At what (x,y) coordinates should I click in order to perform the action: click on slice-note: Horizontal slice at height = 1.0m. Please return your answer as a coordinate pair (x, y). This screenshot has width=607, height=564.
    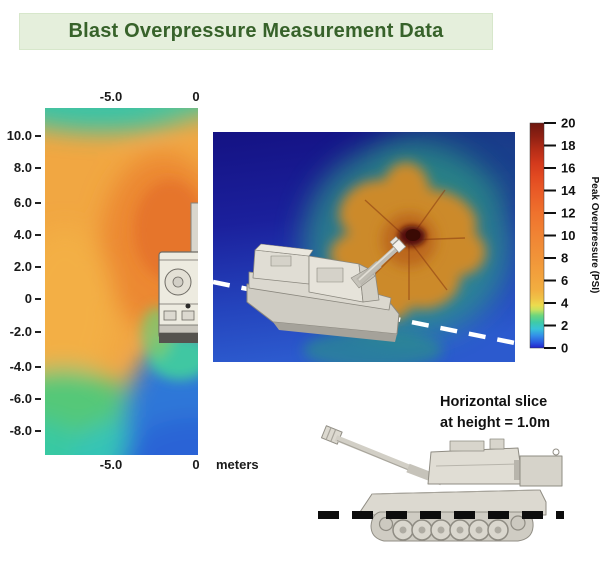
    Looking at the image, I should click on (495, 413).